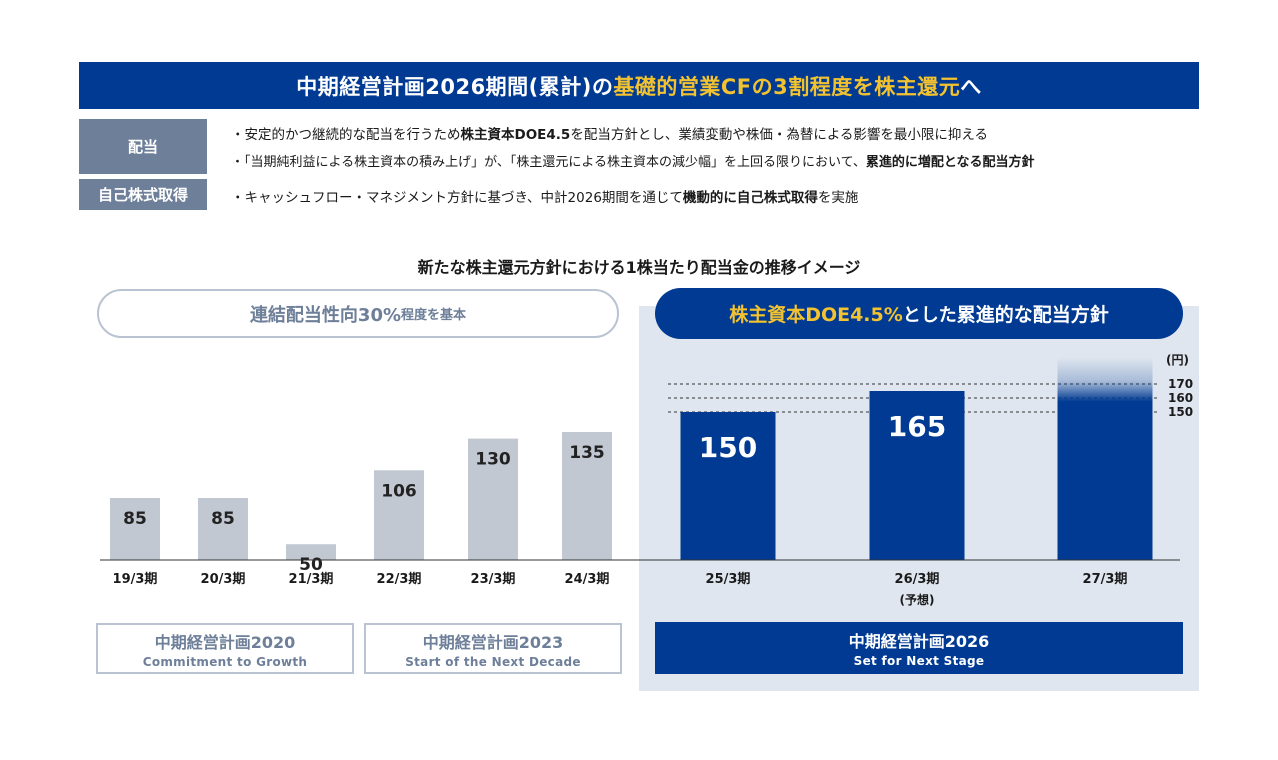  What do you see at coordinates (950, 162) in the screenshot?
I see `policy-line-2-b: 累進的に増配となる配当方針` at bounding box center [950, 162].